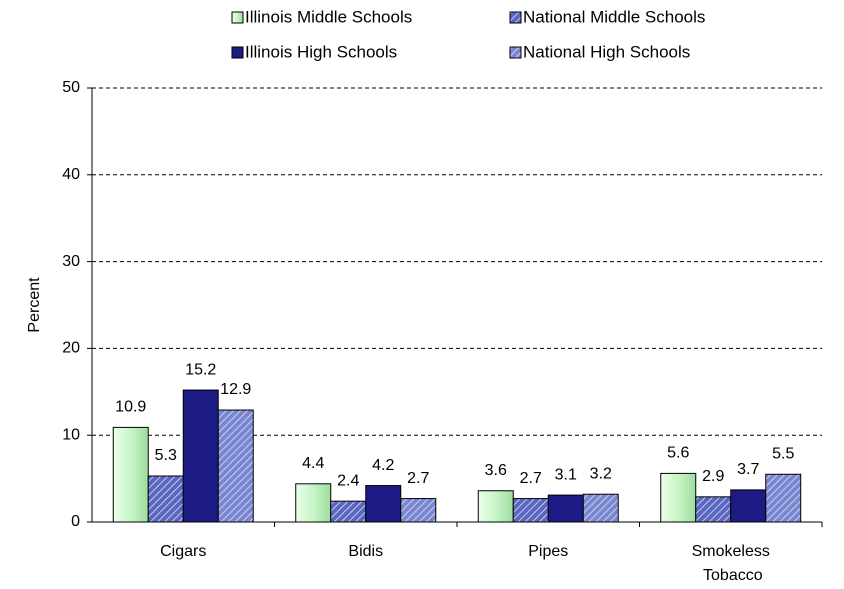  Describe the element at coordinates (566, 474) in the screenshot. I see `data-label: 3.1` at that location.